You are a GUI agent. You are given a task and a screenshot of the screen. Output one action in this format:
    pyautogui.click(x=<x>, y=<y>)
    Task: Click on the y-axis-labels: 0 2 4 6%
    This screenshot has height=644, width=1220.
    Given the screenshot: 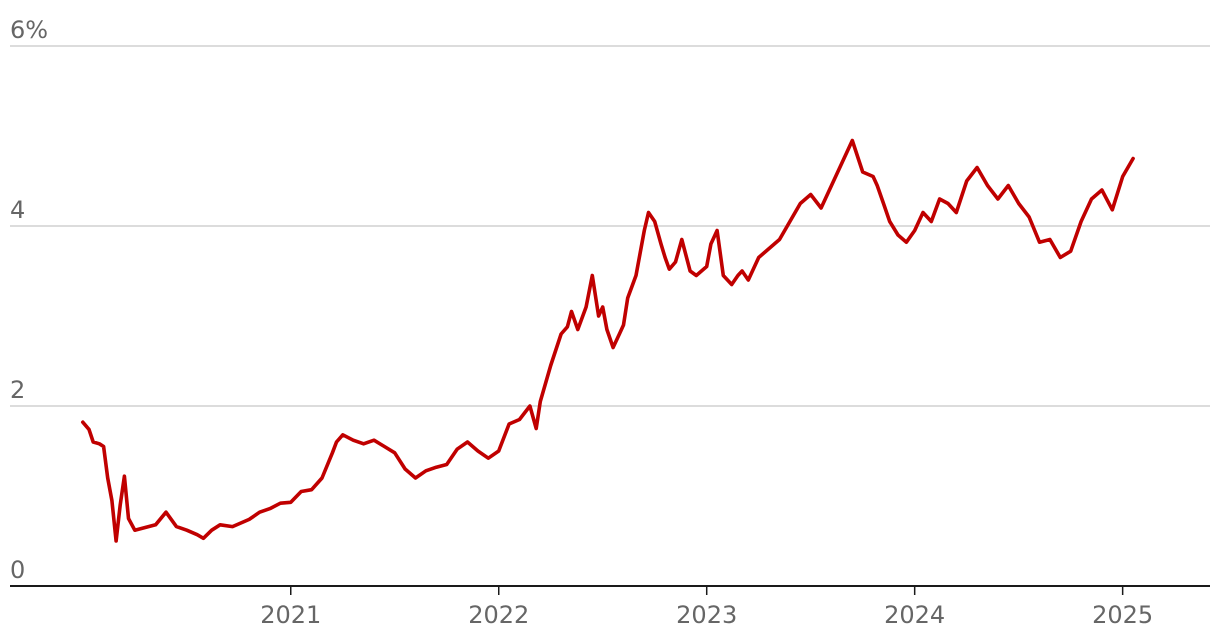 What is the action you would take?
    pyautogui.click(x=29, y=300)
    